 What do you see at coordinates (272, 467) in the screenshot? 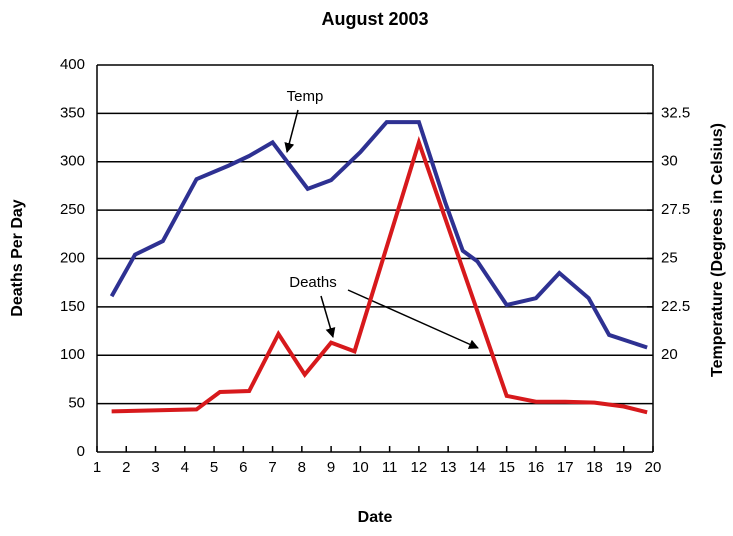
I see `x-tick-label: 7` at bounding box center [272, 467].